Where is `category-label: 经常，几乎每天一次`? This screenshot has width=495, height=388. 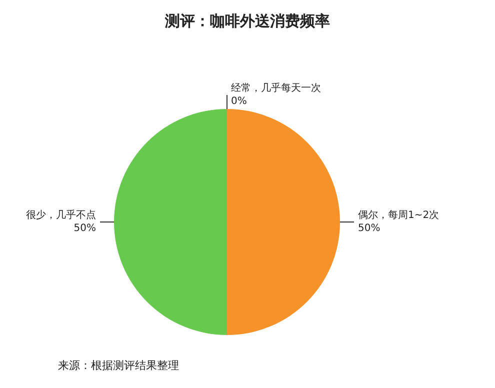 category-label: 经常，几乎每天一次 is located at coordinates (276, 88).